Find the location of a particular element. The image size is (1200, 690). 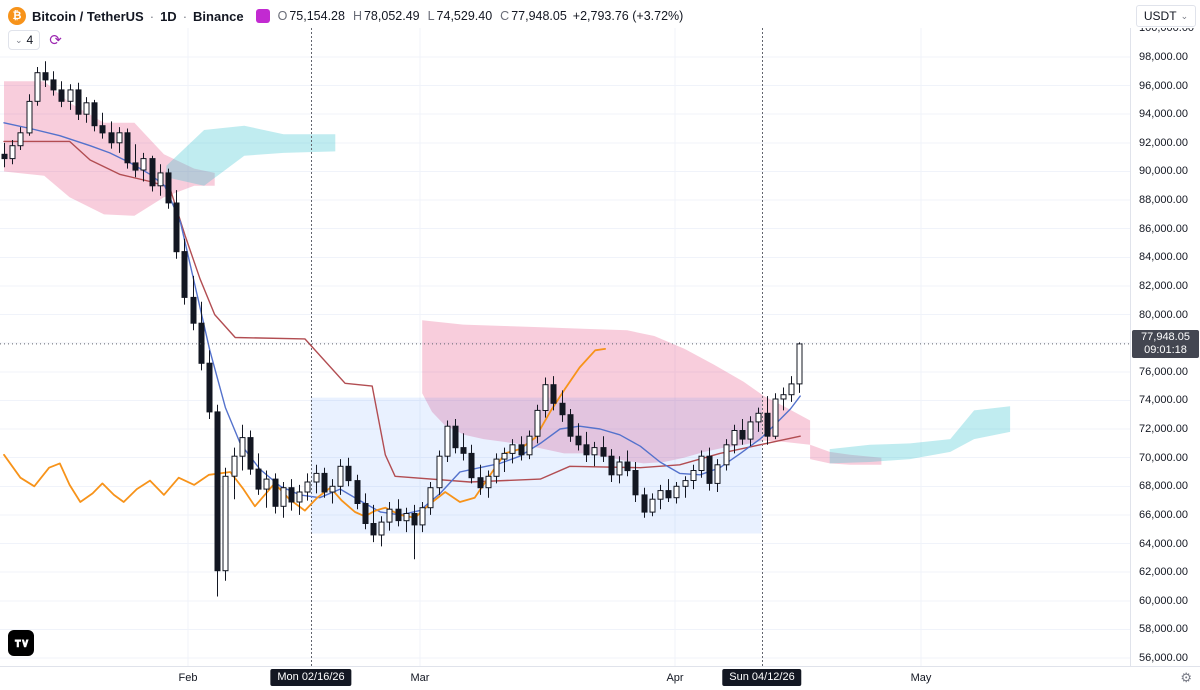

tradingview-logo-glyph is located at coordinates (21, 643).